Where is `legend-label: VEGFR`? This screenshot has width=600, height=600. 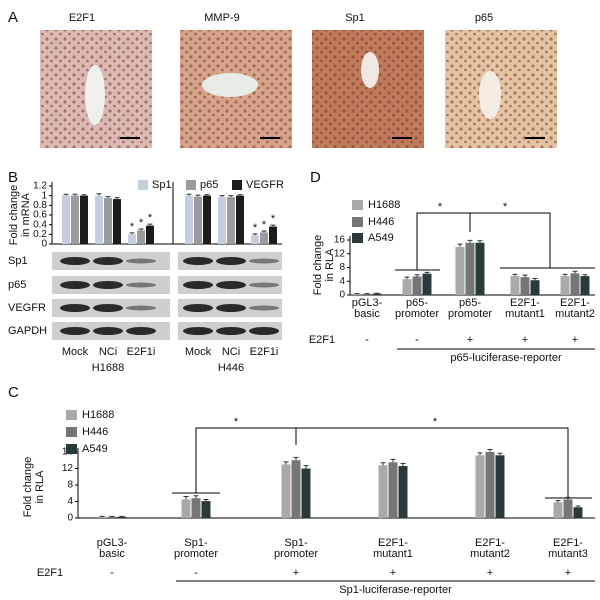
legend-label: VEGFR is located at coordinates (265, 185).